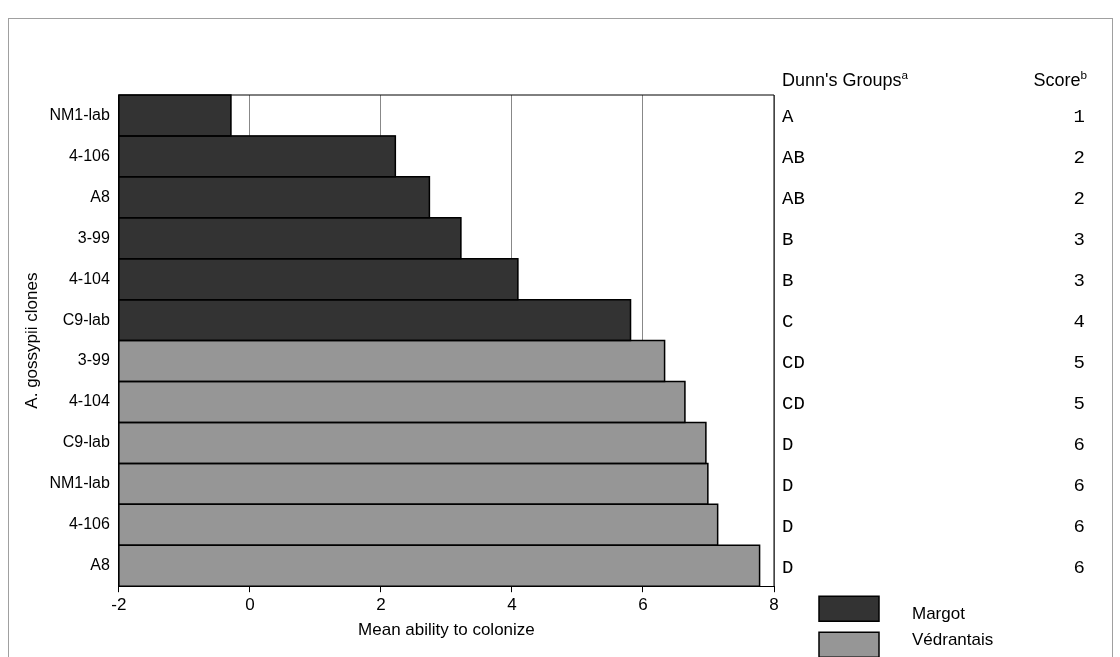  What do you see at coordinates (953, 639) in the screenshot?
I see `legend-label: Védrantais` at bounding box center [953, 639].